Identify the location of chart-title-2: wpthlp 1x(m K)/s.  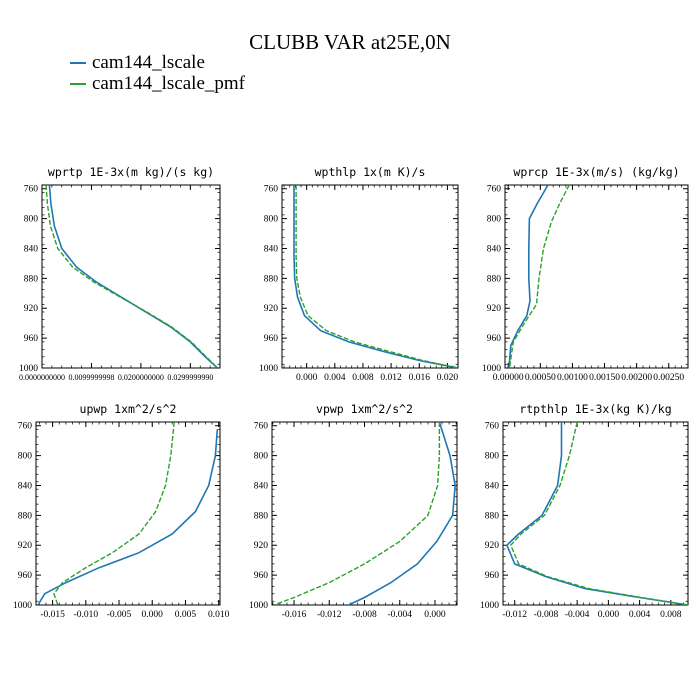
(370, 172).